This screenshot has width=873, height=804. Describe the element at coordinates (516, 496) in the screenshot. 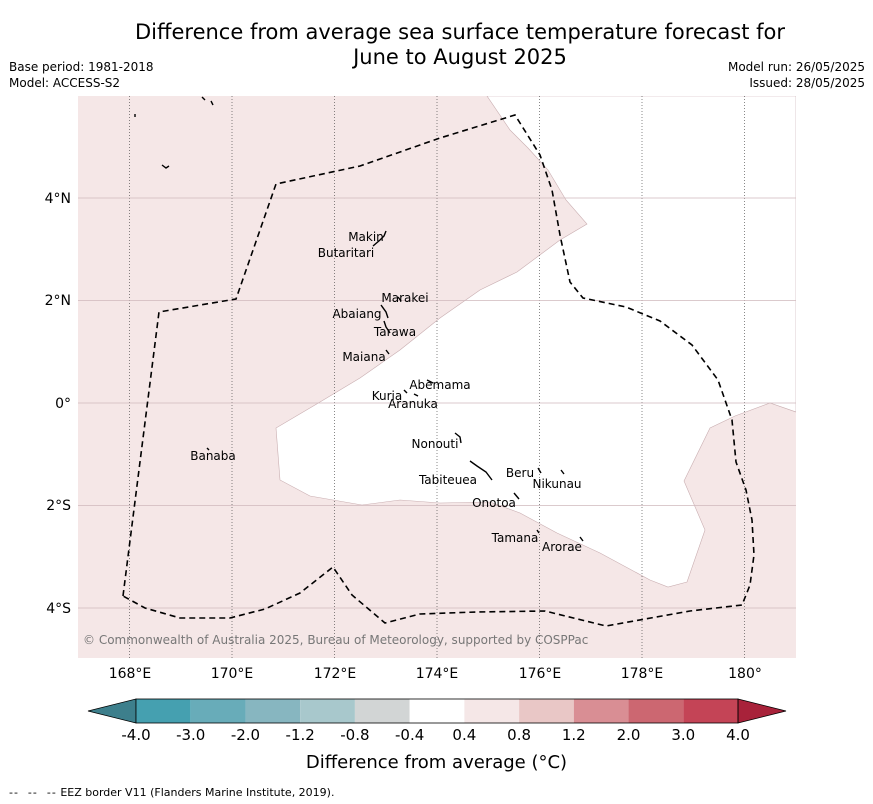

I see `island-onotoa-outline` at that location.